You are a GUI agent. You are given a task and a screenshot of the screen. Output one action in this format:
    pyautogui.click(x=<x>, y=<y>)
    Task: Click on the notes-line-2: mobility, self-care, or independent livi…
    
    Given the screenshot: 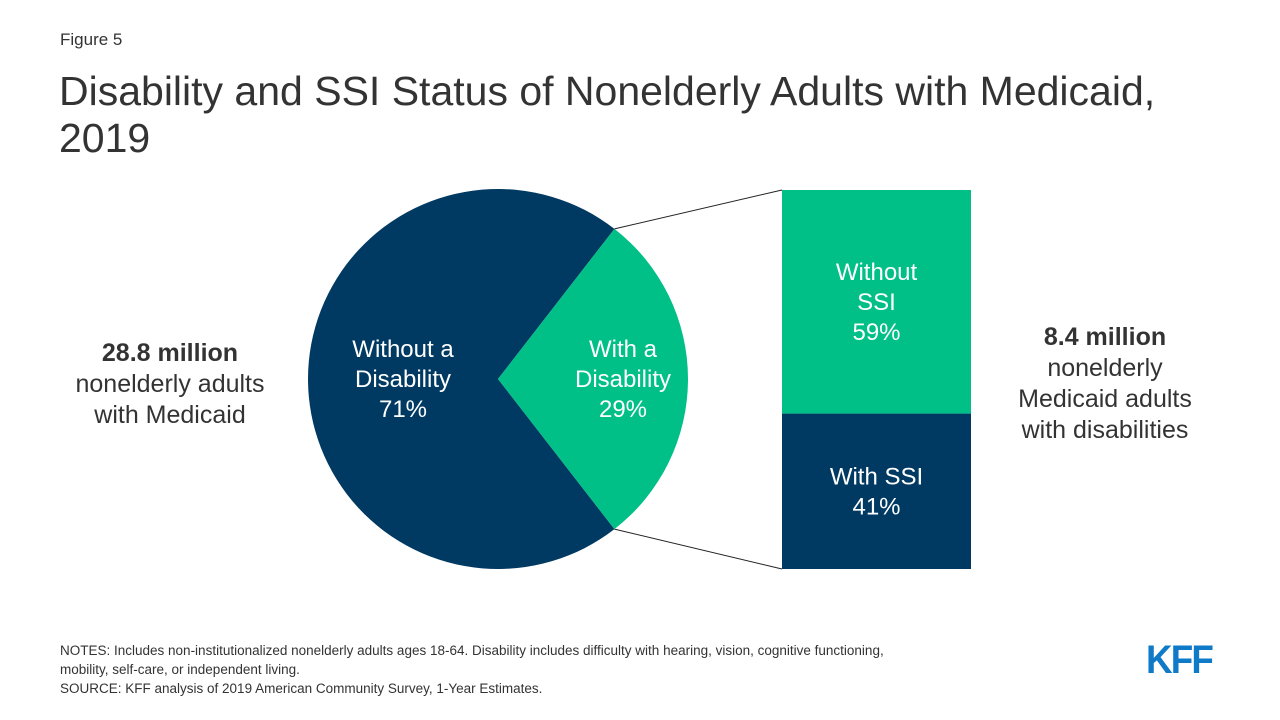 What is the action you would take?
    pyautogui.click(x=180, y=669)
    